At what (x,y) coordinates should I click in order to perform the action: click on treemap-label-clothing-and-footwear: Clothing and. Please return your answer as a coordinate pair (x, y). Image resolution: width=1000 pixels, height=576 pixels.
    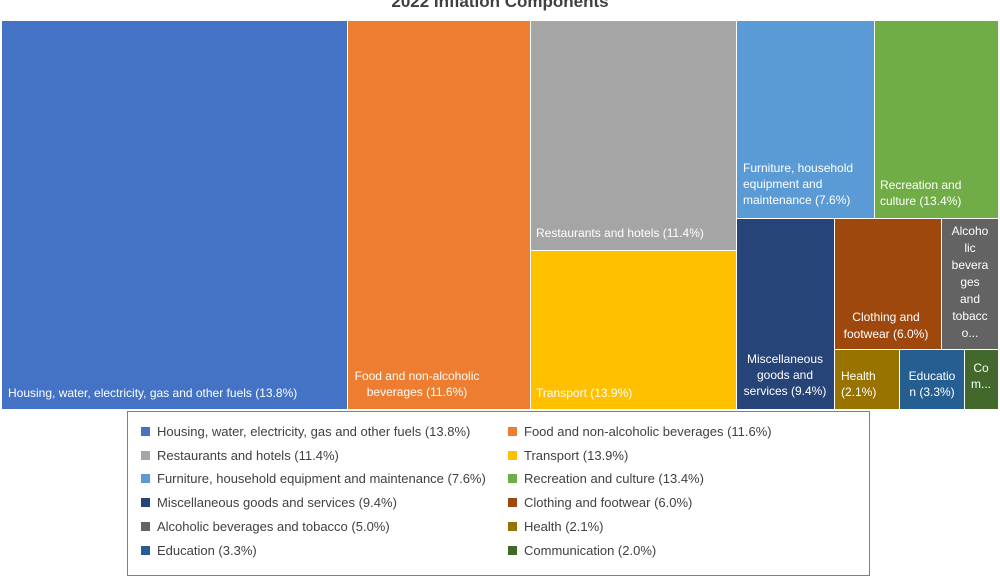
    Looking at the image, I should click on (885, 317).